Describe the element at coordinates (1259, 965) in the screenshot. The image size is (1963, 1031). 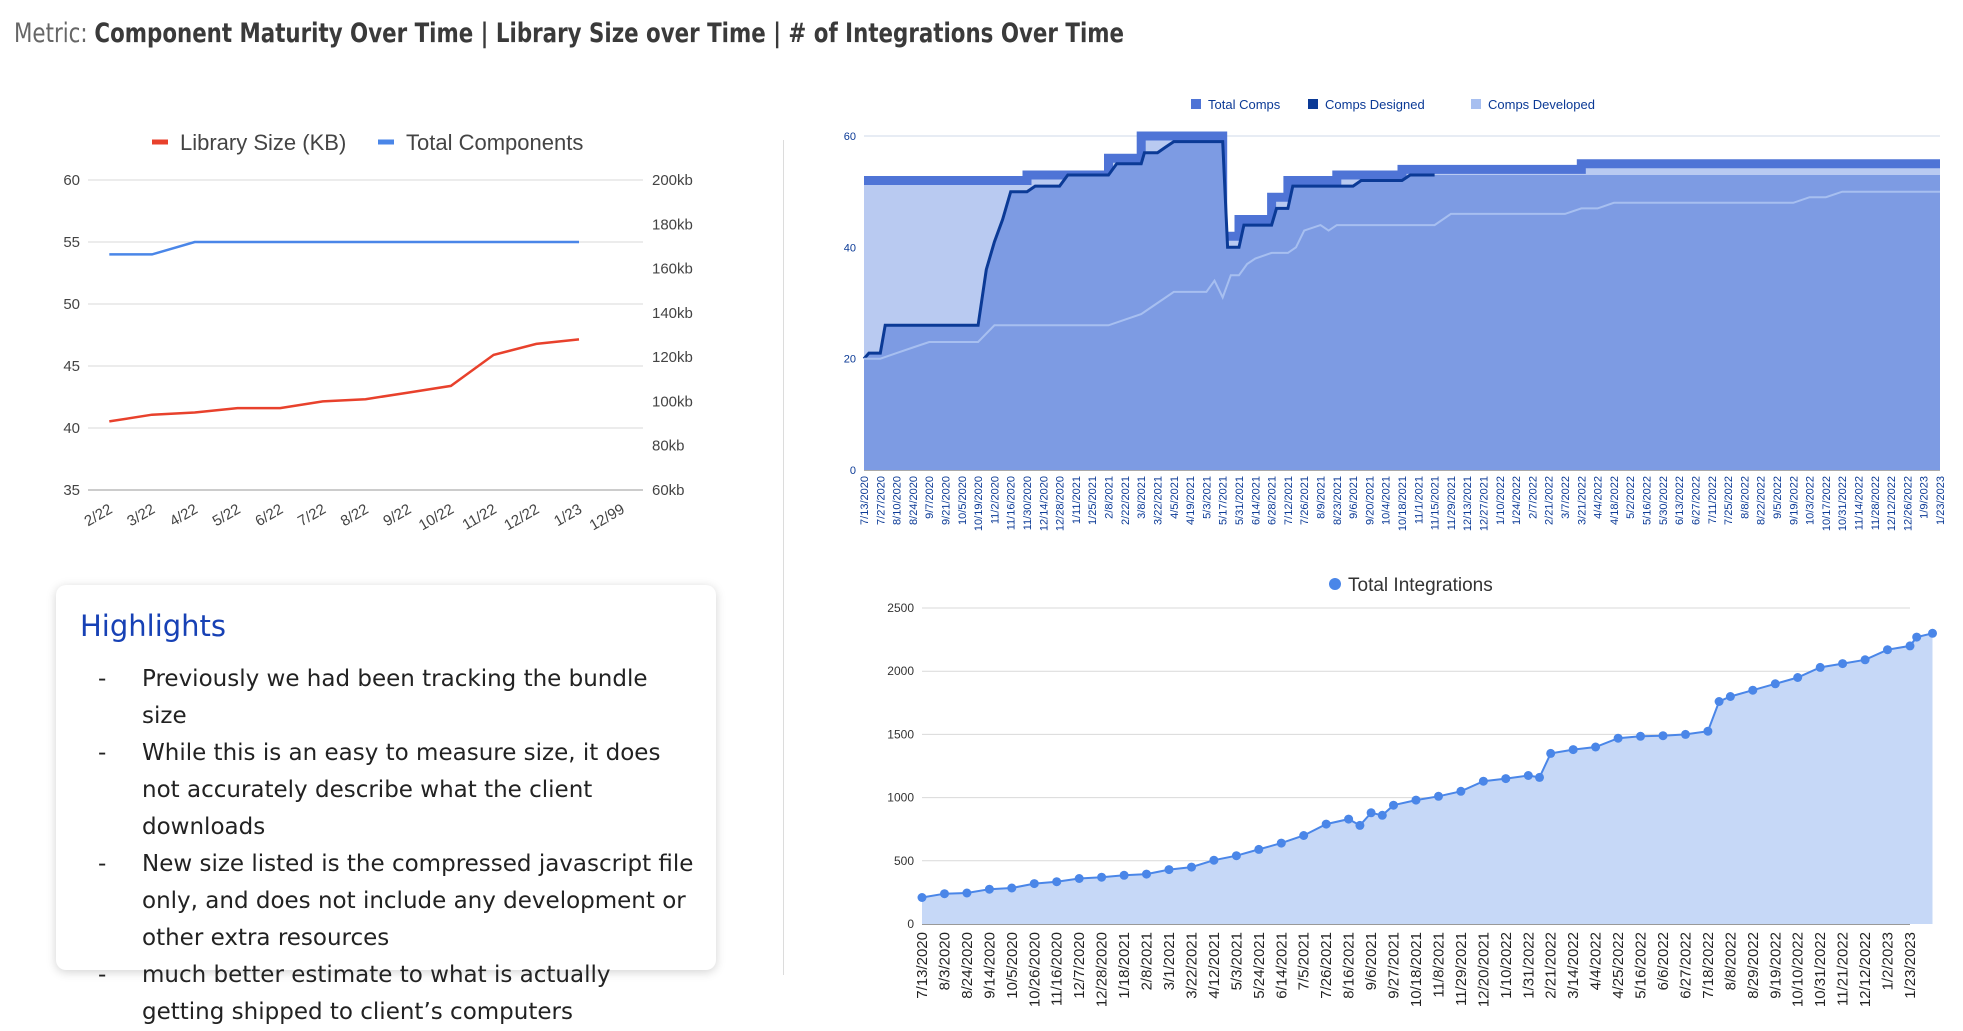
I see `x-tick-label: 5/24/2021` at that location.